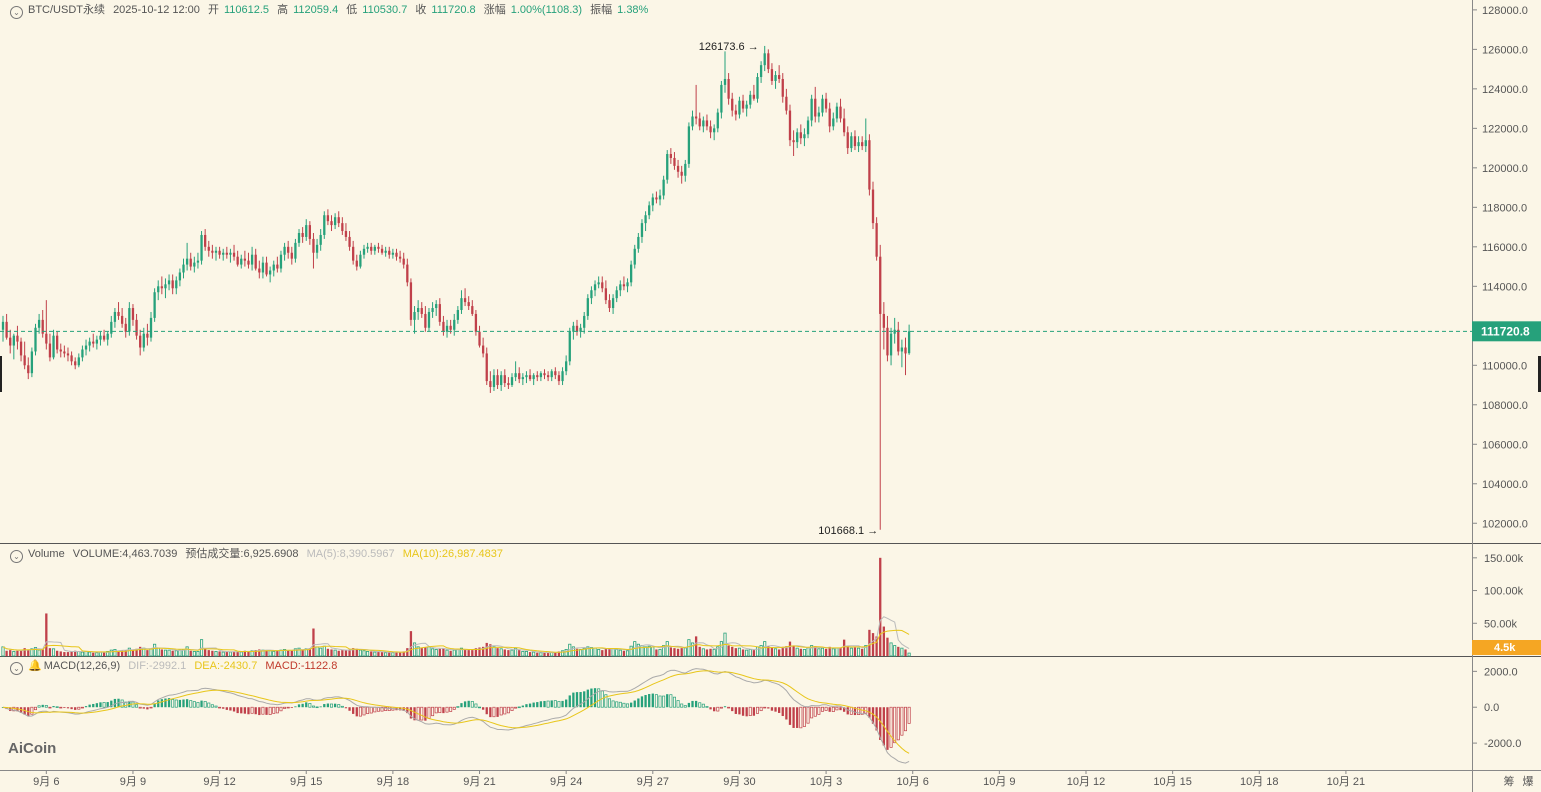 The image size is (1541, 792). What do you see at coordinates (66, 10) in the screenshot?
I see `pair-name: BTC/USDT永续` at bounding box center [66, 10].